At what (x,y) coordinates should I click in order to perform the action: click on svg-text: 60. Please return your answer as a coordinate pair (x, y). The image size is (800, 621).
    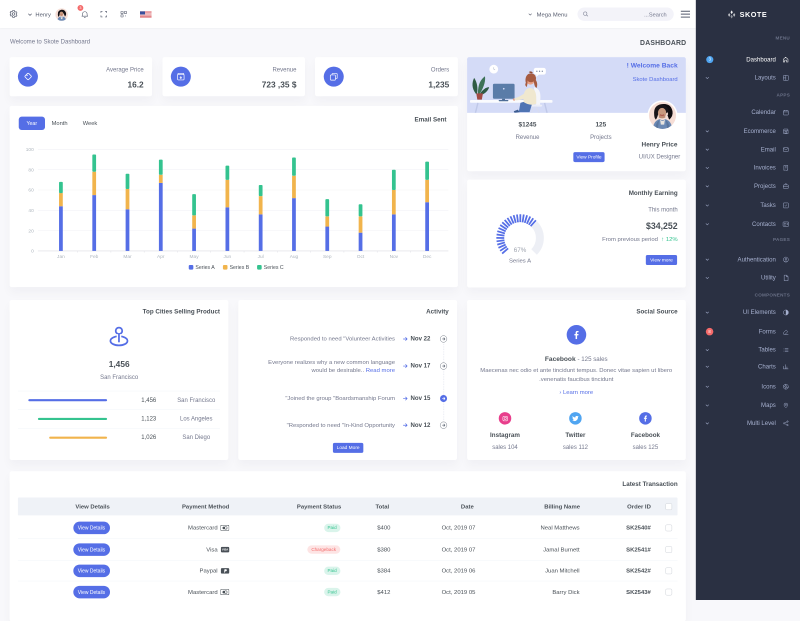
    Looking at the image, I should click on (31, 191).